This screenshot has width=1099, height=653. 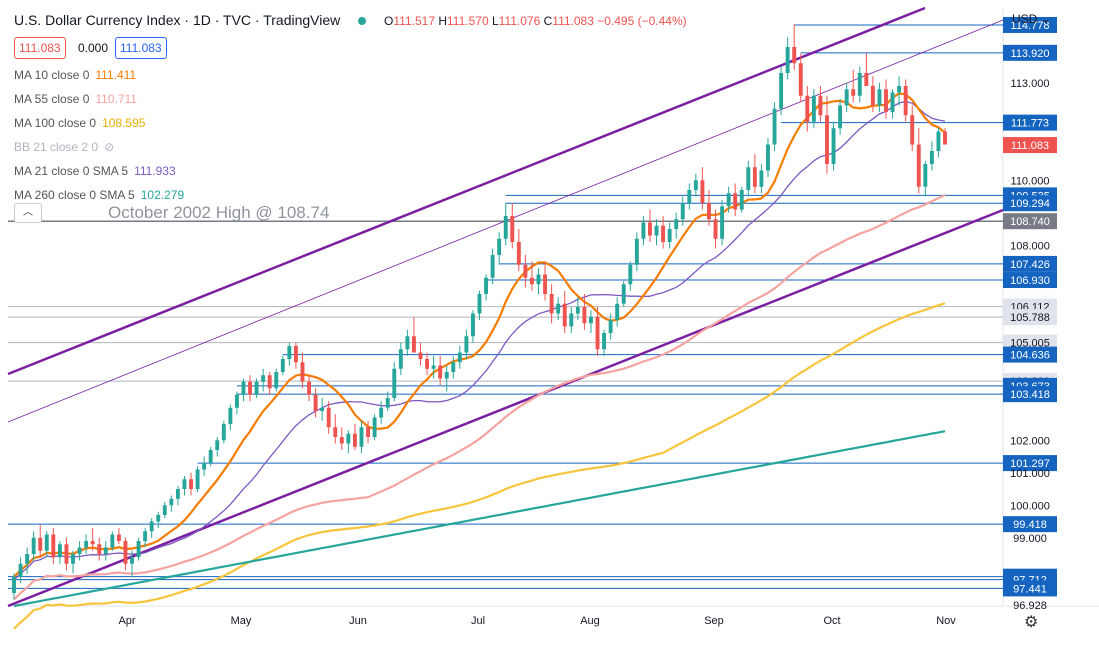 What do you see at coordinates (362, 21) in the screenshot?
I see `market-status-icon` at bounding box center [362, 21].